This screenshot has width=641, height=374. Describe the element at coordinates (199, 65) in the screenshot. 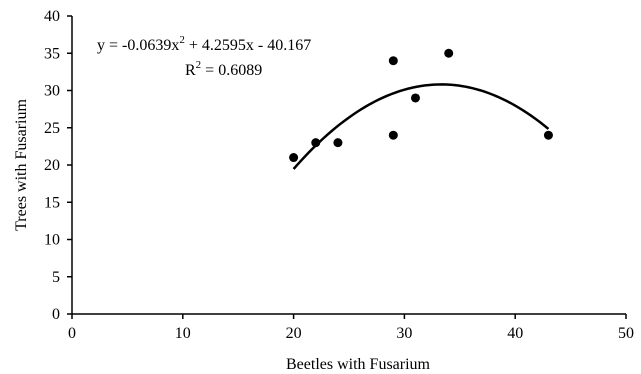

I see `r2-exponent: 2` at that location.